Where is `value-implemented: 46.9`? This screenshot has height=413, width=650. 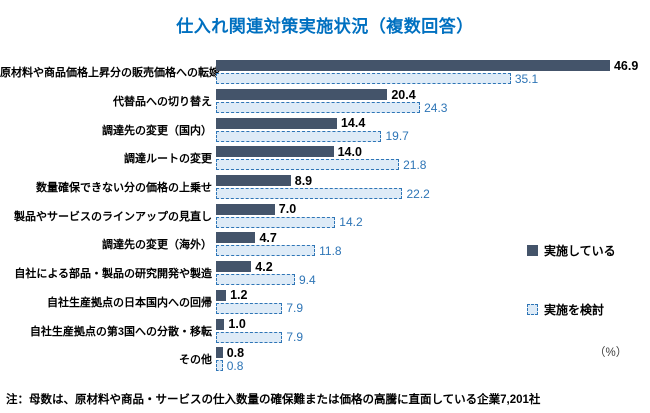
value-implemented: 46.9 is located at coordinates (626, 65).